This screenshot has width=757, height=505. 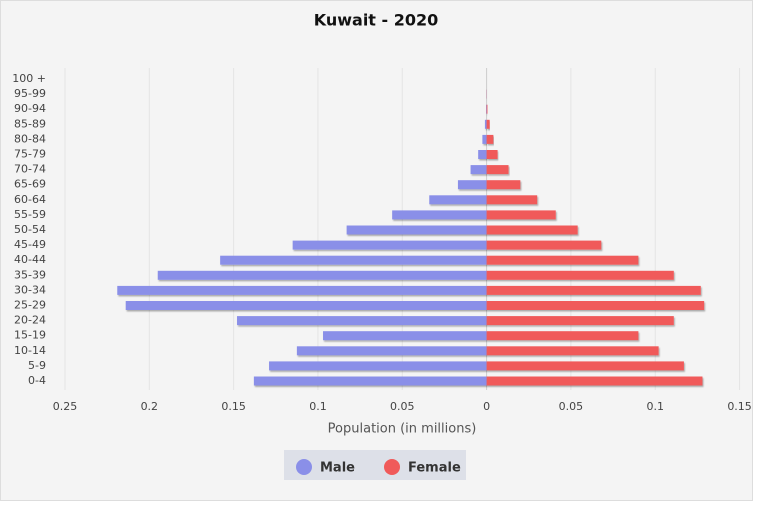 What do you see at coordinates (29, 78) in the screenshot?
I see `y-tick-label: 100 +` at bounding box center [29, 78].